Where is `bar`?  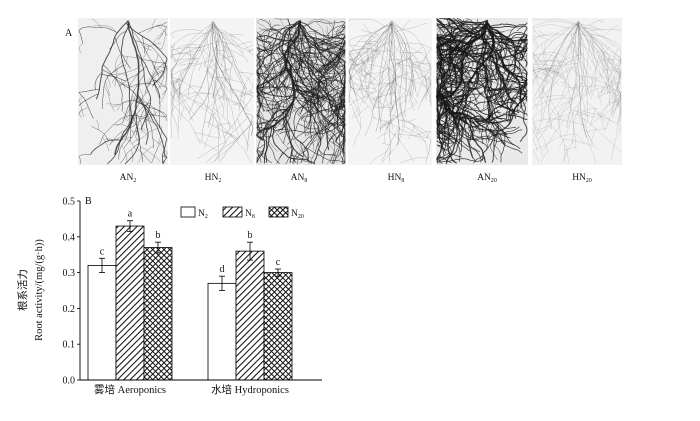 bar is located at coordinates (130, 303).